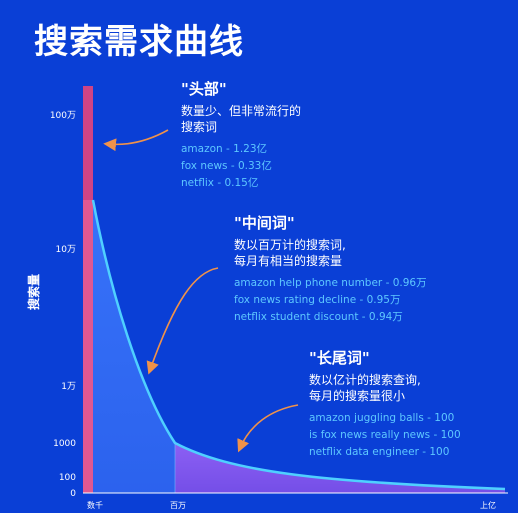  Describe the element at coordinates (365, 388) in the screenshot. I see `annotation-tail-desc: 数以亿计的搜索查询, 每月的搜索量很小` at that location.